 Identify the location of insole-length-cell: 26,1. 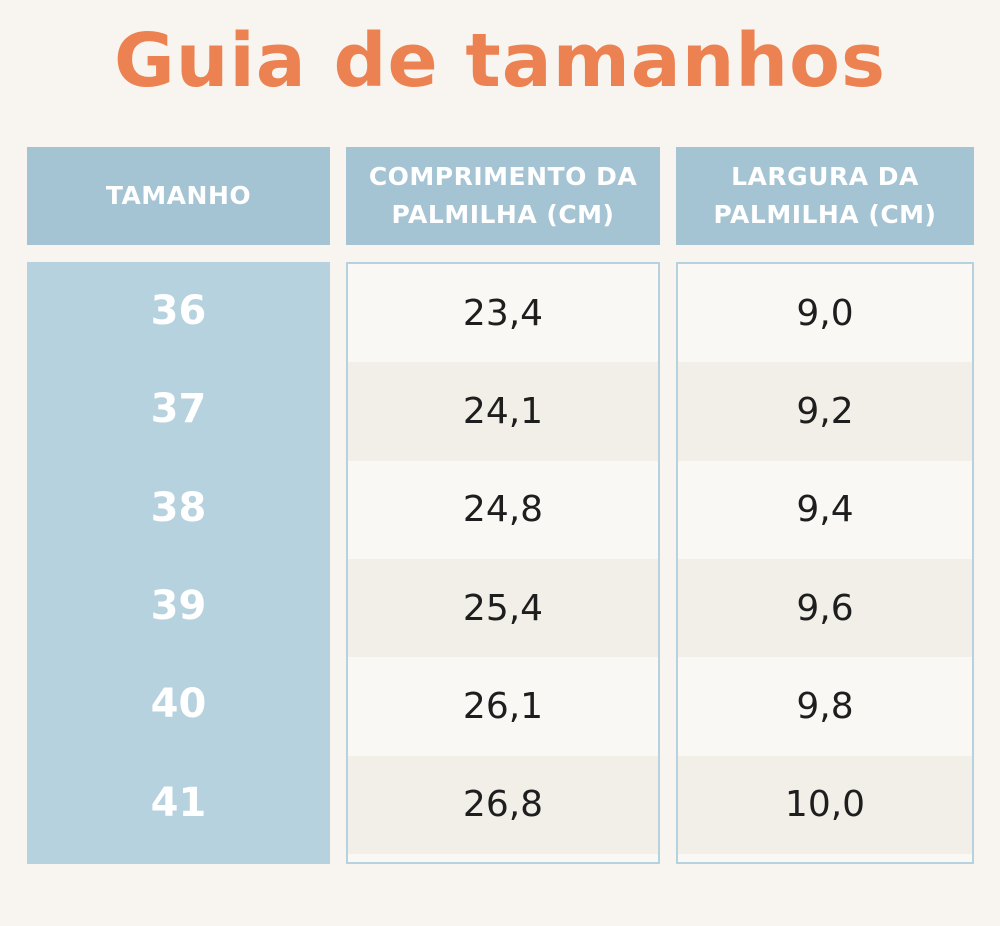
(503, 706).